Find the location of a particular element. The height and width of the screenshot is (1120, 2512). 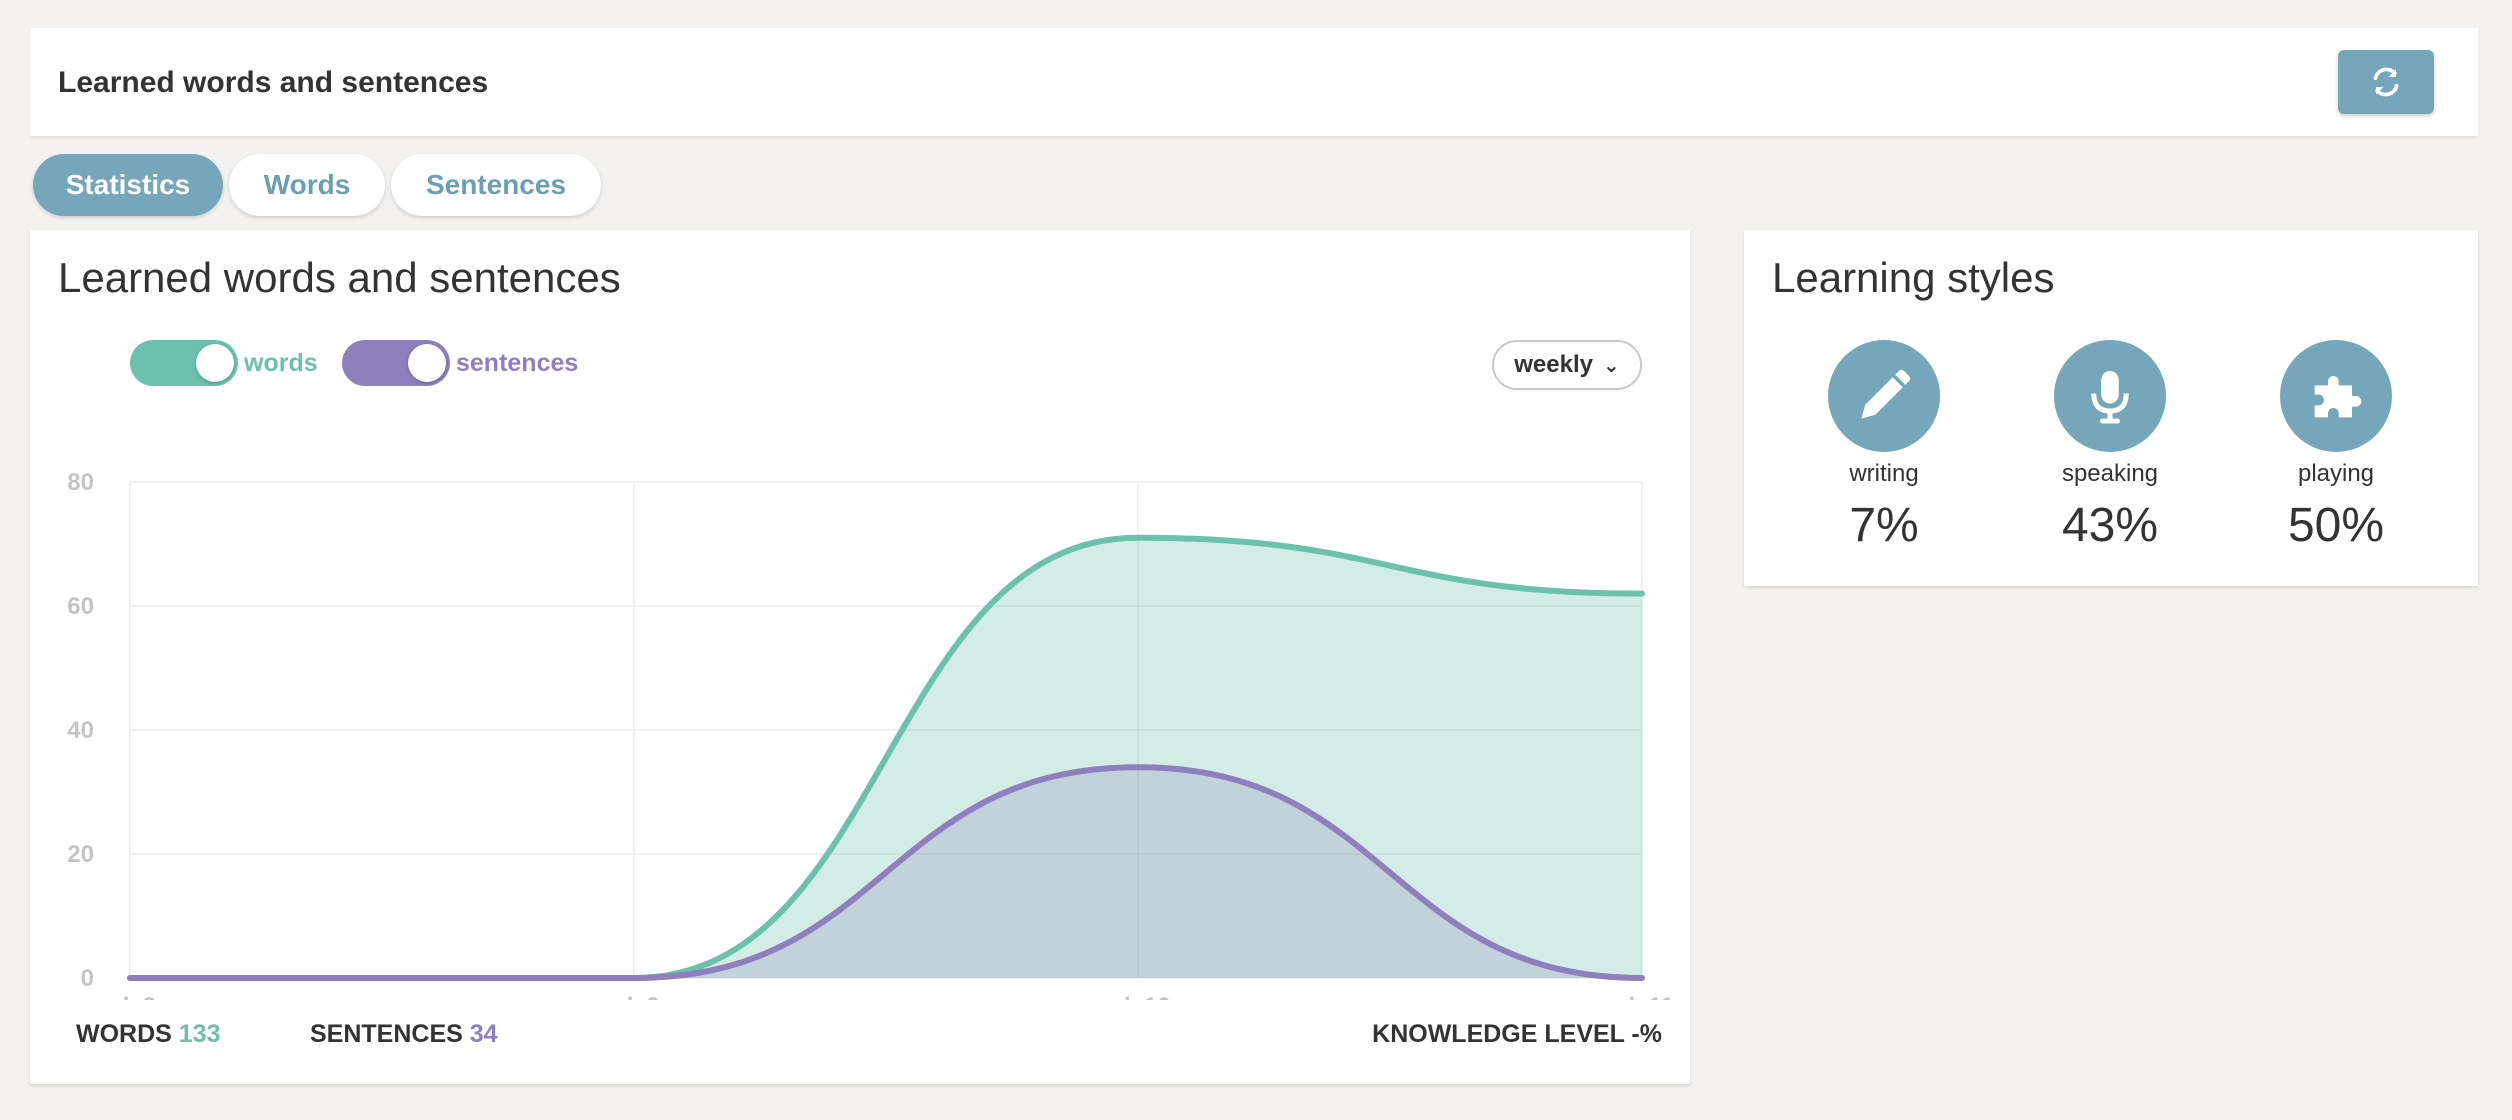

style-speaking-value: 43% is located at coordinates (2110, 525).